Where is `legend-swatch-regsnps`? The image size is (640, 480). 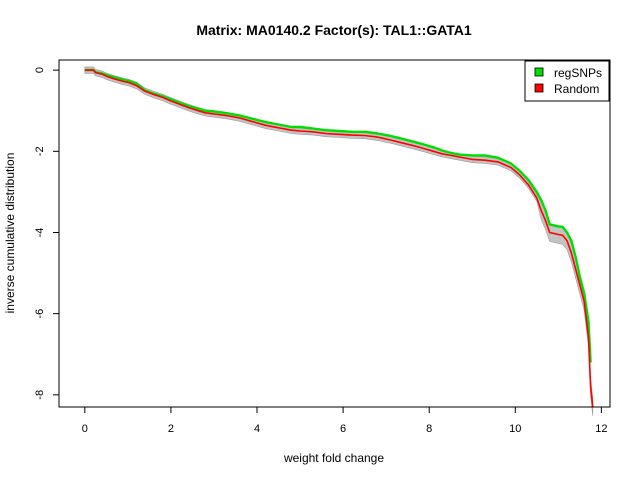
legend-swatch-regsnps is located at coordinates (539, 72).